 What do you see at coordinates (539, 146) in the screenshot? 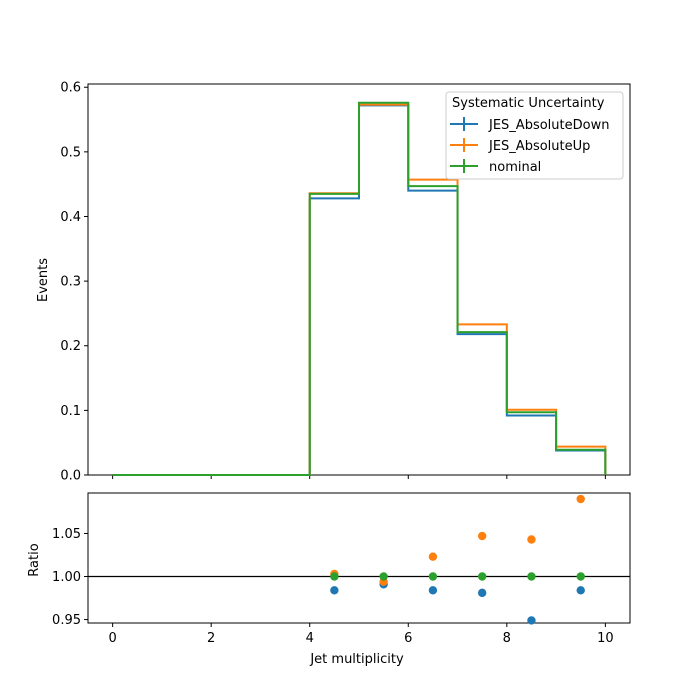
I see `legend-label-jes-absoluteup: JES_AbsoluteUp` at bounding box center [539, 146].